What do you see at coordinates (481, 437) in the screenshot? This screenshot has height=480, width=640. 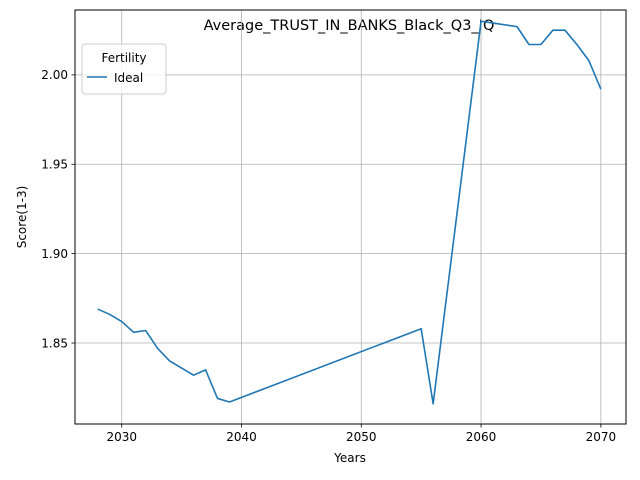 I see `x-tick-label: 2060` at bounding box center [481, 437].